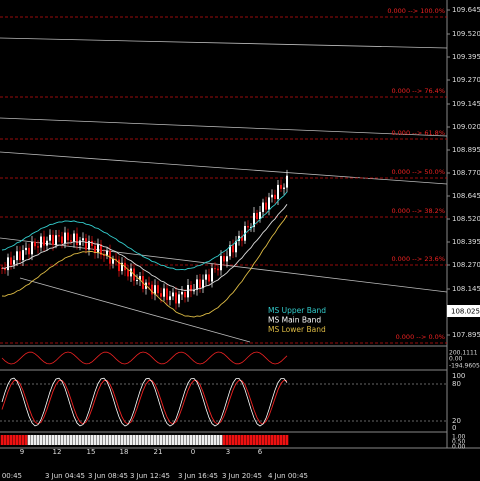 The width and height of the screenshot is (480, 481). Describe the element at coordinates (11, 476) in the screenshot. I see `date-label: 3 Jun 00:45` at that location.